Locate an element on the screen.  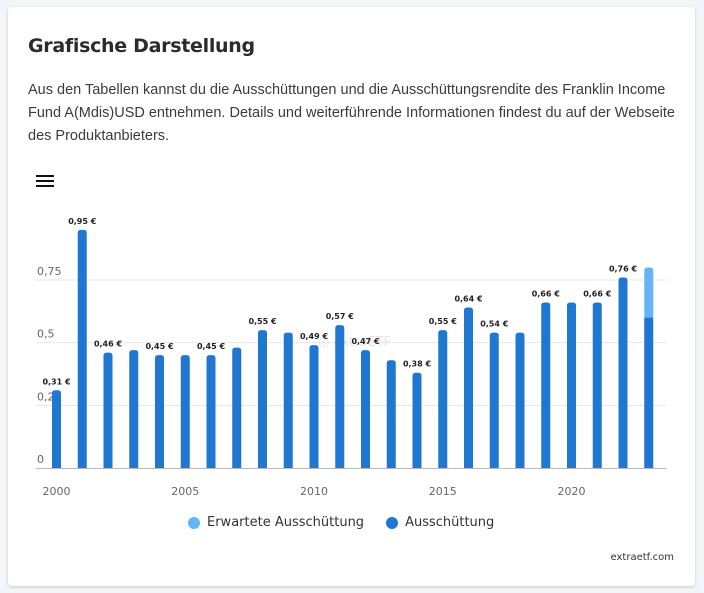
bar-actual-2007 is located at coordinates (237, 407).